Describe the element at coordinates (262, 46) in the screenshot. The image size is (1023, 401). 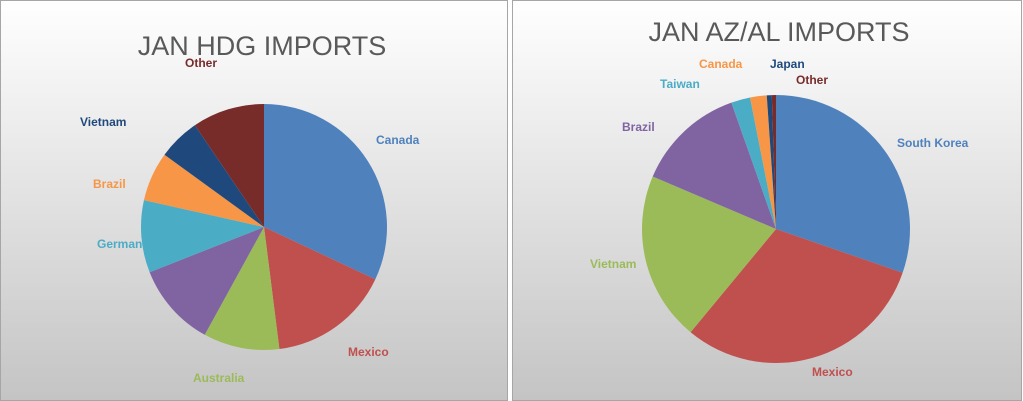
I see `chart-title: JAN HDG IMPORTS` at that location.